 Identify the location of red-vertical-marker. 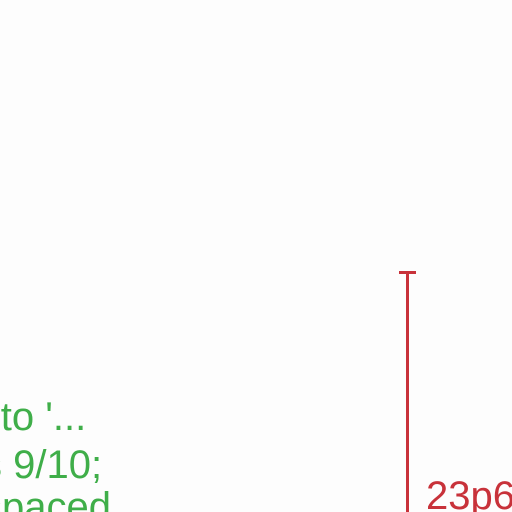
(407, 391).